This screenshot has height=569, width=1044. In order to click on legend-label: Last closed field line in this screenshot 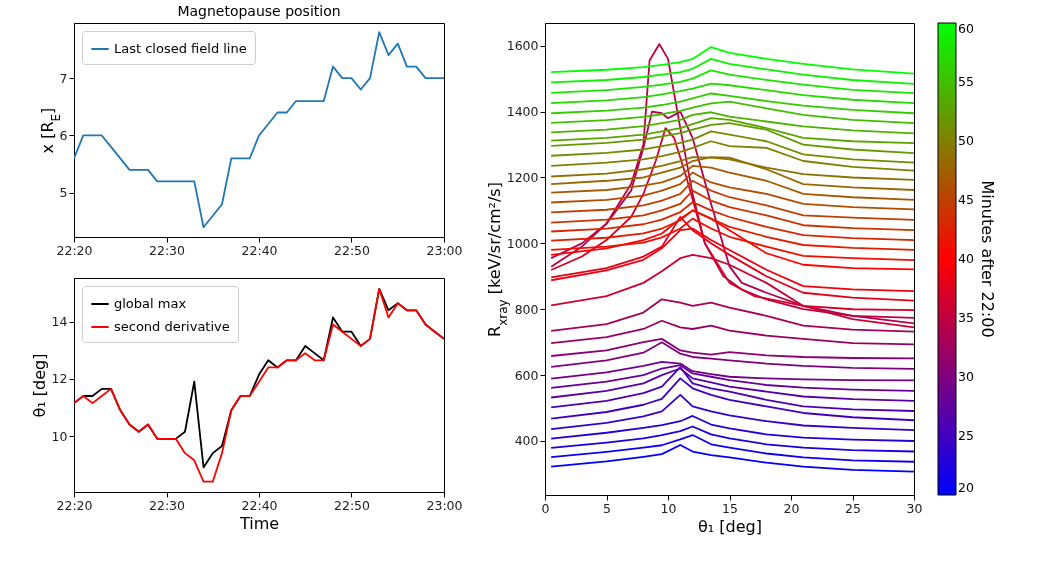, I will do `click(180, 48)`.